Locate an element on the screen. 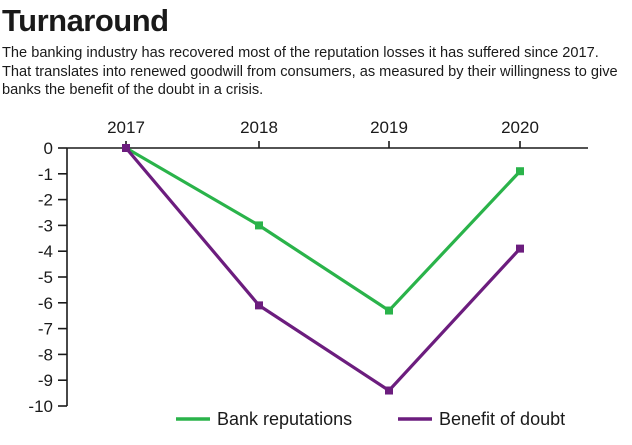 The height and width of the screenshot is (445, 632). y-tick-label: -4 is located at coordinates (45, 251).